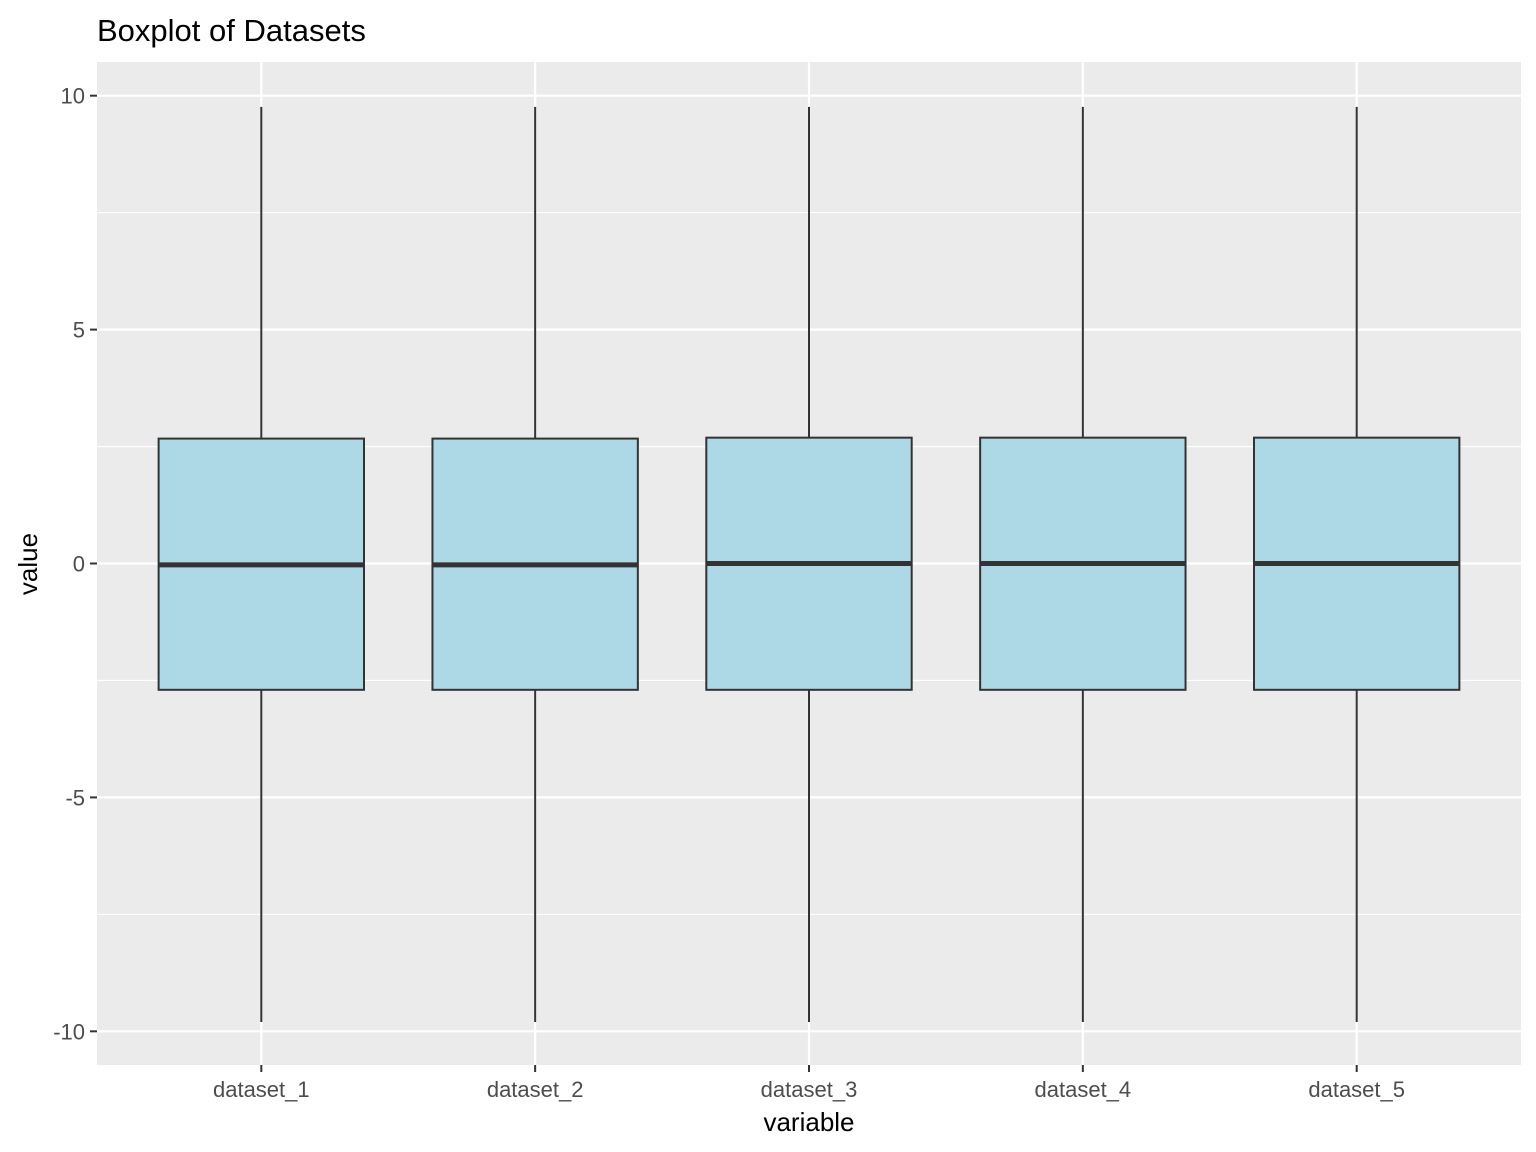  What do you see at coordinates (79, 330) in the screenshot?
I see `y-tick-label: 5` at bounding box center [79, 330].